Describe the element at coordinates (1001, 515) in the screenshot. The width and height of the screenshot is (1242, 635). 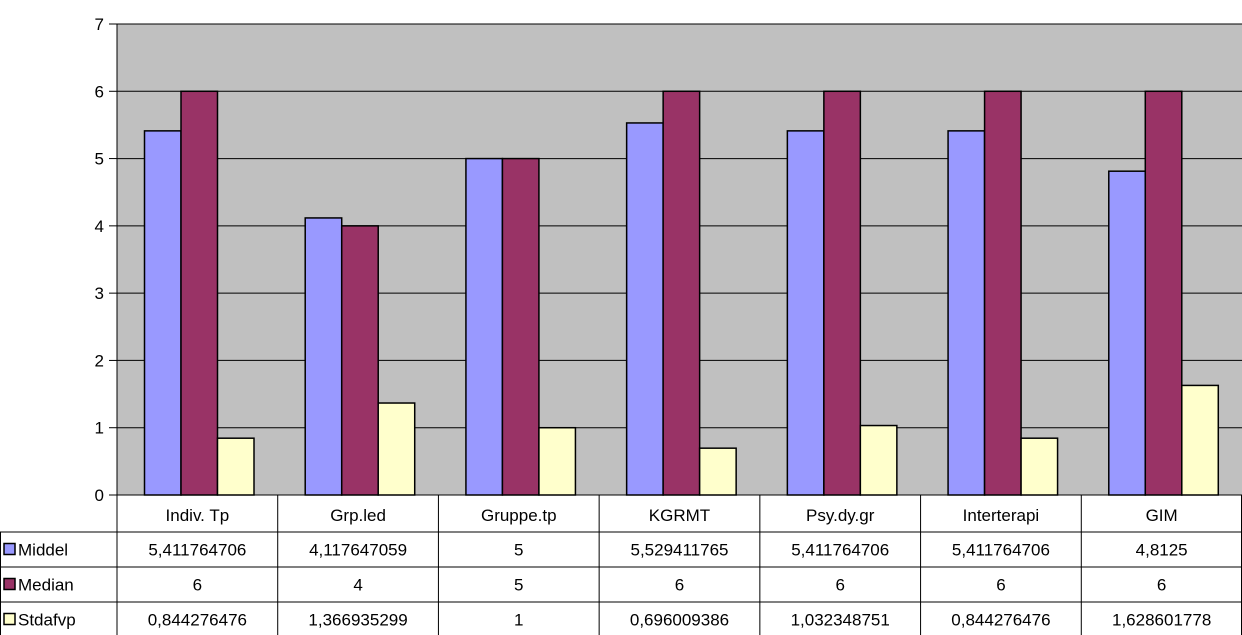
I see `category-label: Interterapi` at that location.